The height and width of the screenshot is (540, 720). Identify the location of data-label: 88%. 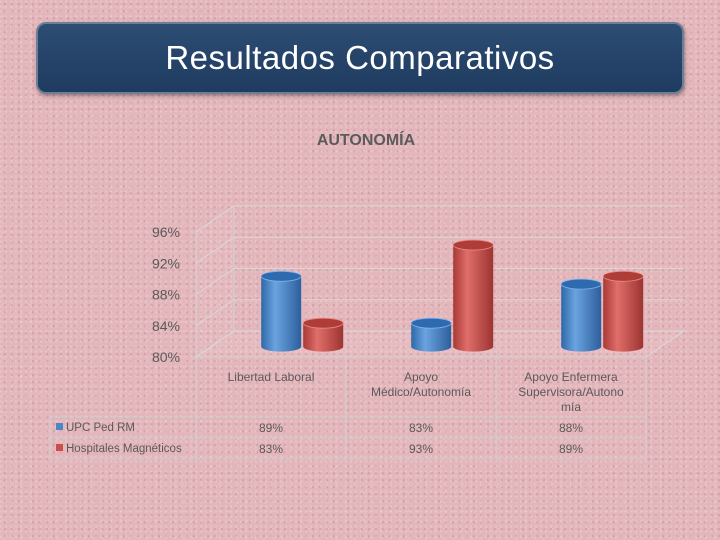
(571, 428).